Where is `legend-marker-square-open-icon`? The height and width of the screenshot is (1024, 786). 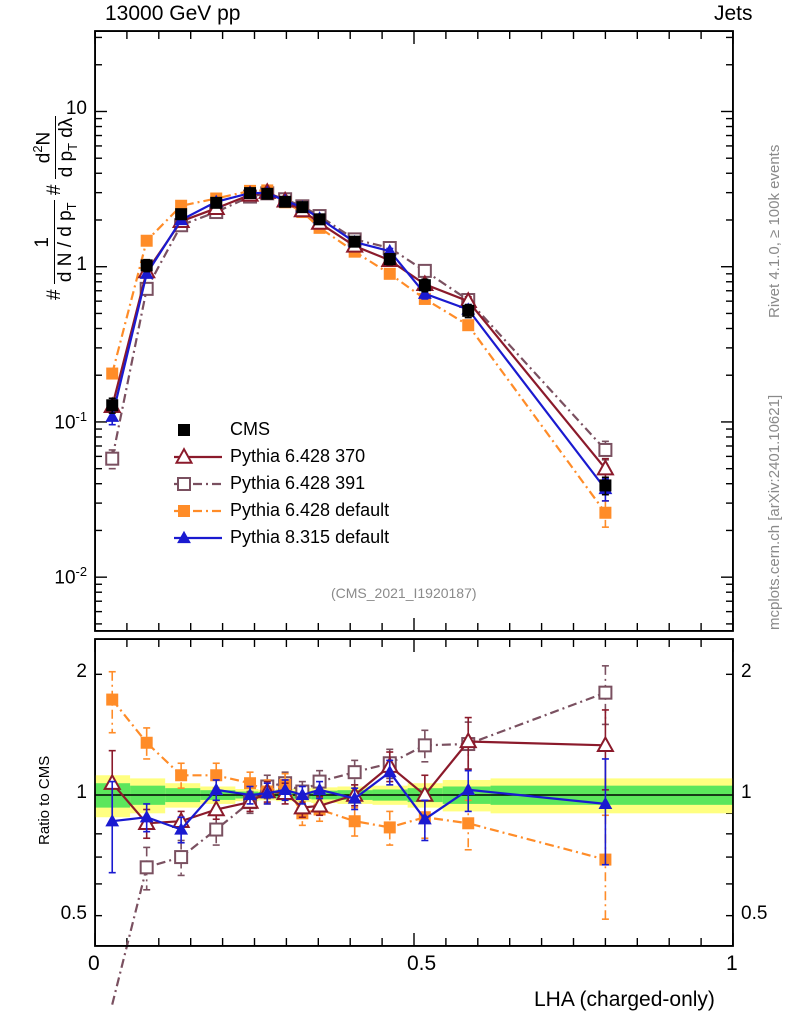 legend-marker-square-open-icon is located at coordinates (198, 483).